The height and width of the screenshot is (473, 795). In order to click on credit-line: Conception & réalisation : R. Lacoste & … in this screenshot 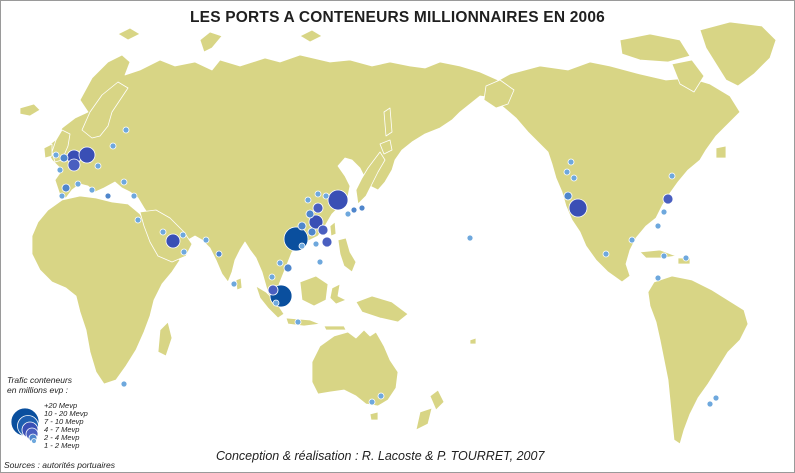, I will do `click(380, 456)`.